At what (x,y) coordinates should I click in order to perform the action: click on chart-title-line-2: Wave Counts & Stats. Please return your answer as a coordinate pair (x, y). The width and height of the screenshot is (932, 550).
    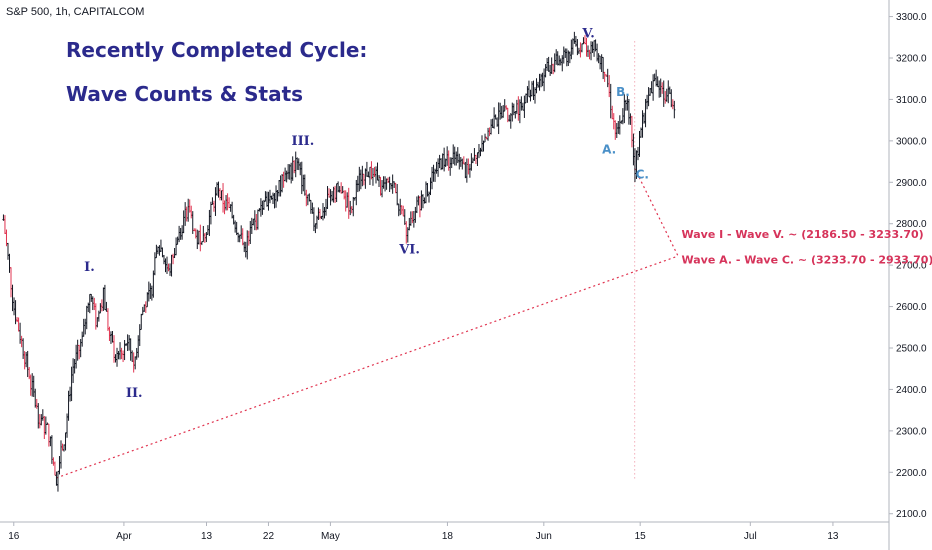
    Looking at the image, I should click on (185, 94).